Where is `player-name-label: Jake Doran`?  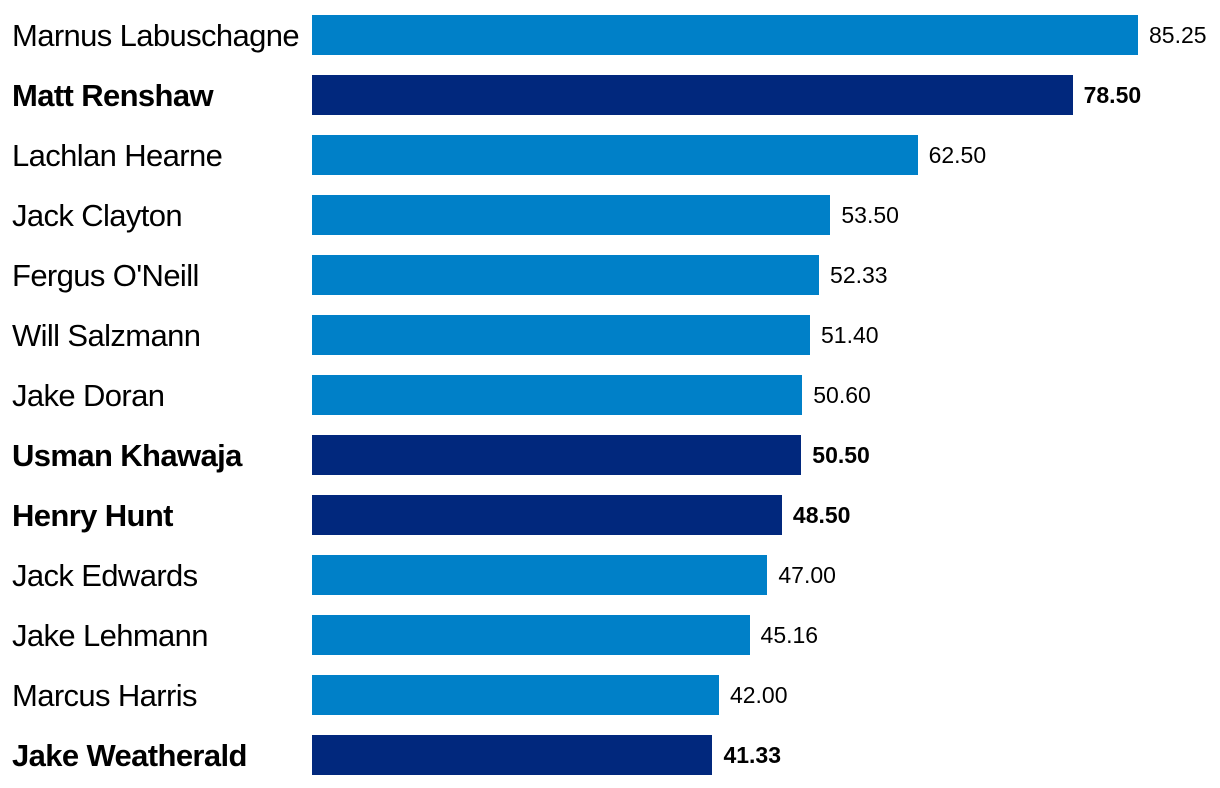 player-name-label: Jake Doran is located at coordinates (88, 395).